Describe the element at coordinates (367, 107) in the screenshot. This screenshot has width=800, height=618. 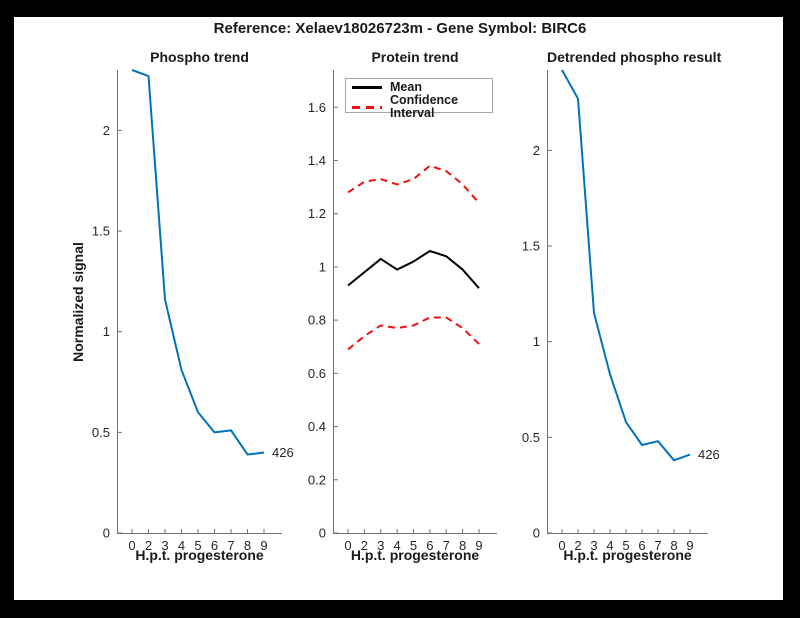
I see `confidence-interval-line-sample` at that location.